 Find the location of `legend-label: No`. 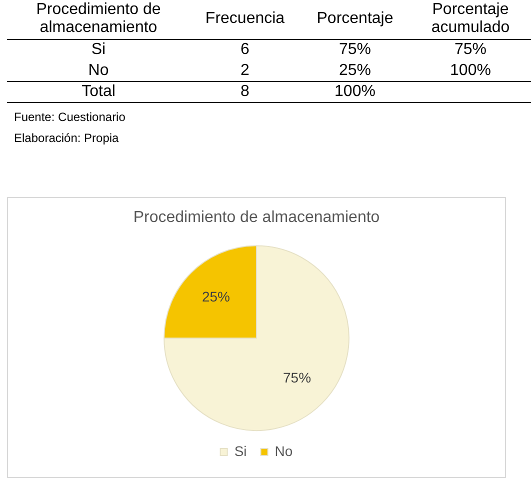

legend-label: No is located at coordinates (283, 450).